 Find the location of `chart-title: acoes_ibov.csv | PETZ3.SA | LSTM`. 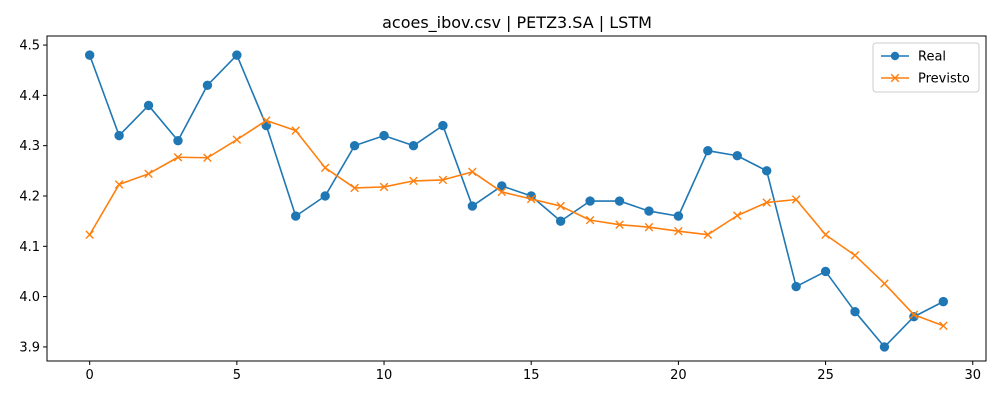

chart-title: acoes_ibov.csv | PETZ3.SA | LSTM is located at coordinates (517, 23).